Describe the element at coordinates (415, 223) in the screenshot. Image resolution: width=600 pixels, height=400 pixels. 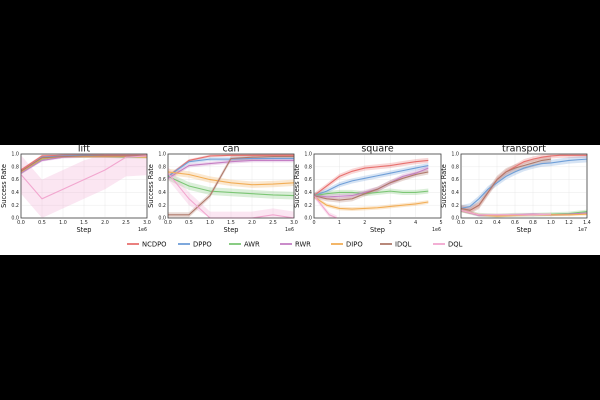
I see `x-tick-label: 4` at that location.